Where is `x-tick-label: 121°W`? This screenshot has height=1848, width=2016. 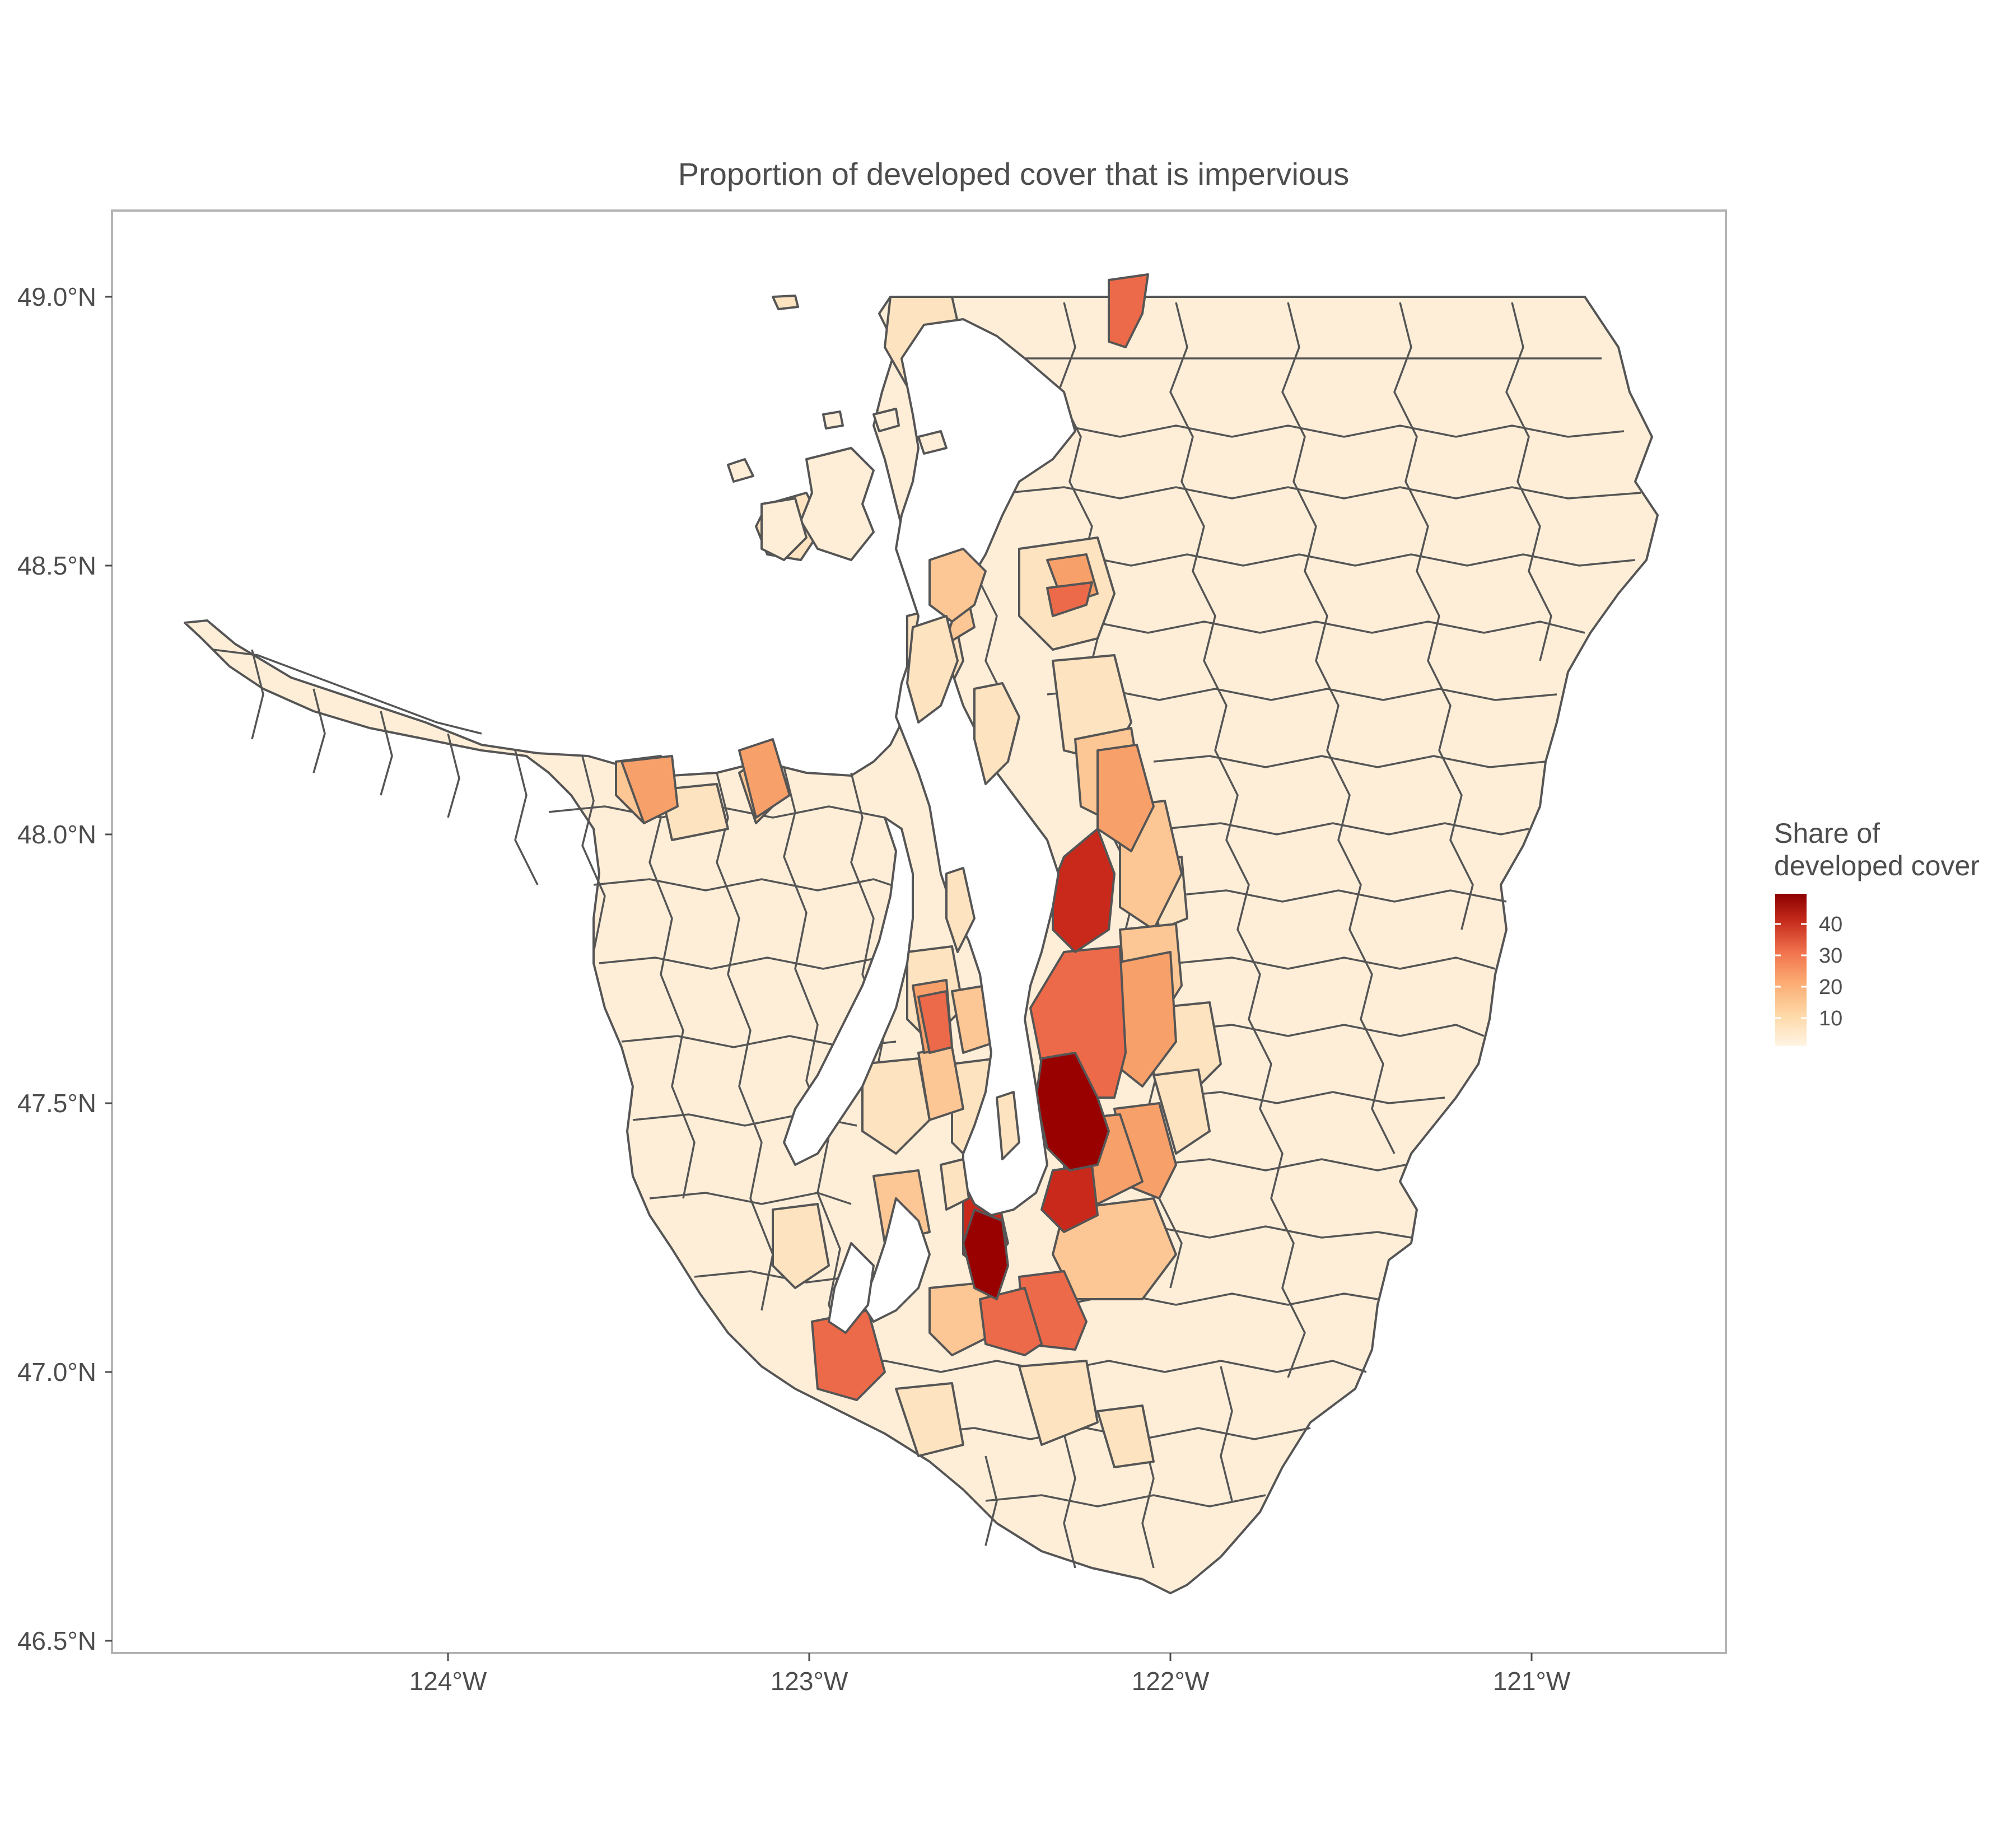
x-tick-label: 121°W is located at coordinates (1532, 1682).